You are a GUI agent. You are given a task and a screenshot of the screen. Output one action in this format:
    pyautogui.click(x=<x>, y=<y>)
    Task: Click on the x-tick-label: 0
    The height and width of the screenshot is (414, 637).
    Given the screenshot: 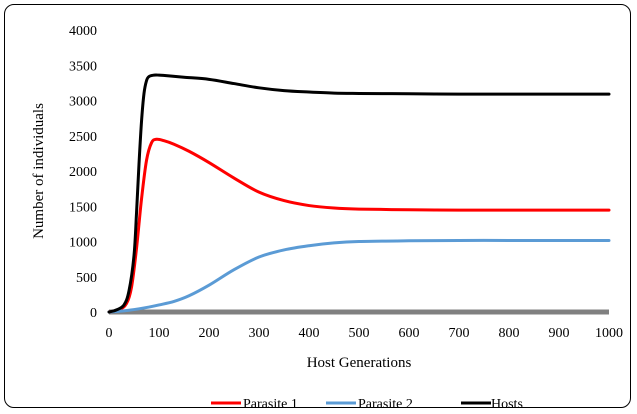 What is the action you would take?
    pyautogui.click(x=109, y=333)
    